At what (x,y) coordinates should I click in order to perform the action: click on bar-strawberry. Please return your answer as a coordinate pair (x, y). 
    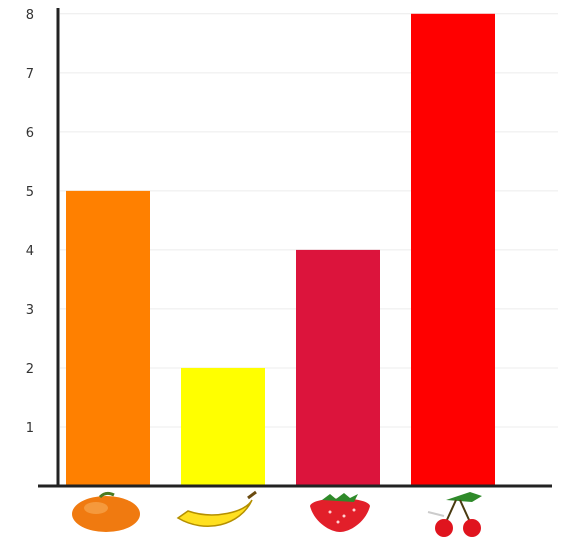
    Looking at the image, I should click on (338, 367).